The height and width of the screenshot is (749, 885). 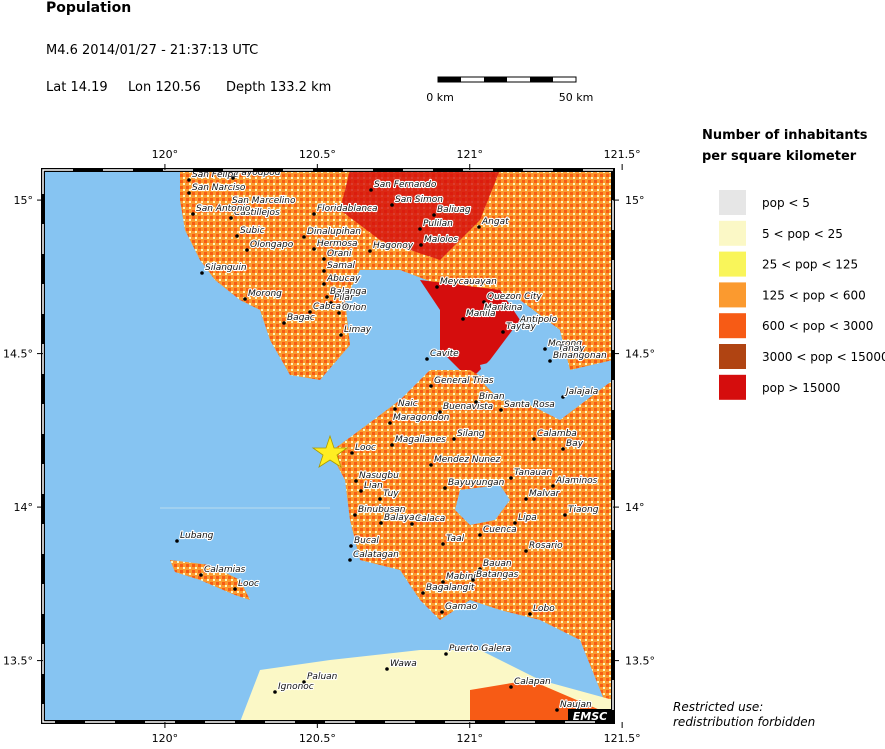 What do you see at coordinates (785, 135) in the screenshot?
I see `legend-title: Number of inhabitants` at bounding box center [785, 135].